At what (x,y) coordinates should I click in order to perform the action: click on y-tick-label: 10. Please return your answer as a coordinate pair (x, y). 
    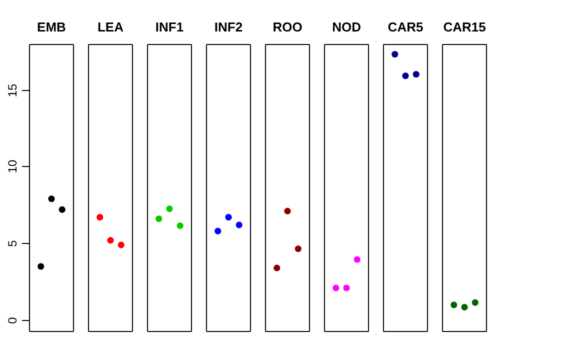
    Looking at the image, I should click on (12, 167).